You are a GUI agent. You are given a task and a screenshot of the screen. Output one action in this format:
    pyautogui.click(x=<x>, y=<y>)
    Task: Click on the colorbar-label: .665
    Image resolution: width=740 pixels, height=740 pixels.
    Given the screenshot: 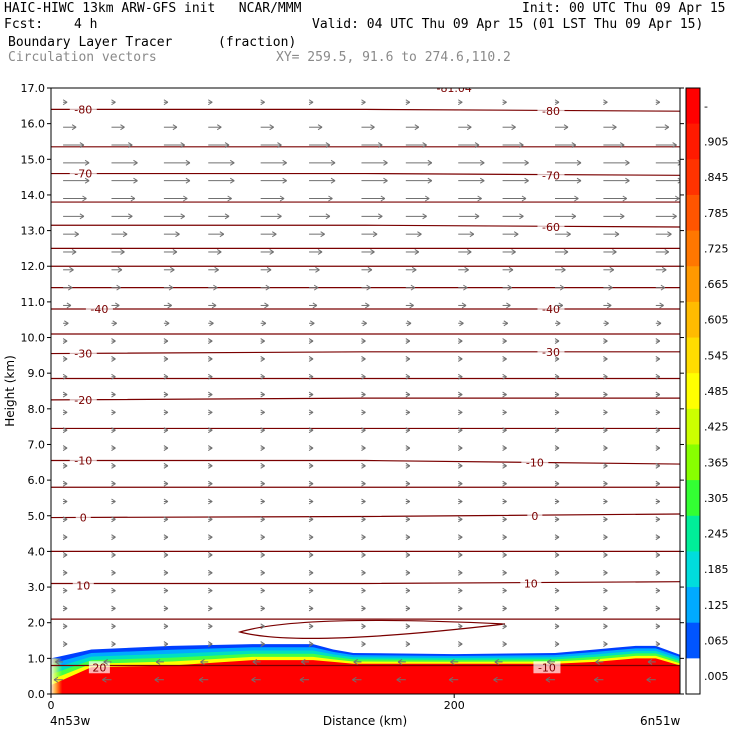 What is the action you would take?
    pyautogui.click(x=716, y=284)
    